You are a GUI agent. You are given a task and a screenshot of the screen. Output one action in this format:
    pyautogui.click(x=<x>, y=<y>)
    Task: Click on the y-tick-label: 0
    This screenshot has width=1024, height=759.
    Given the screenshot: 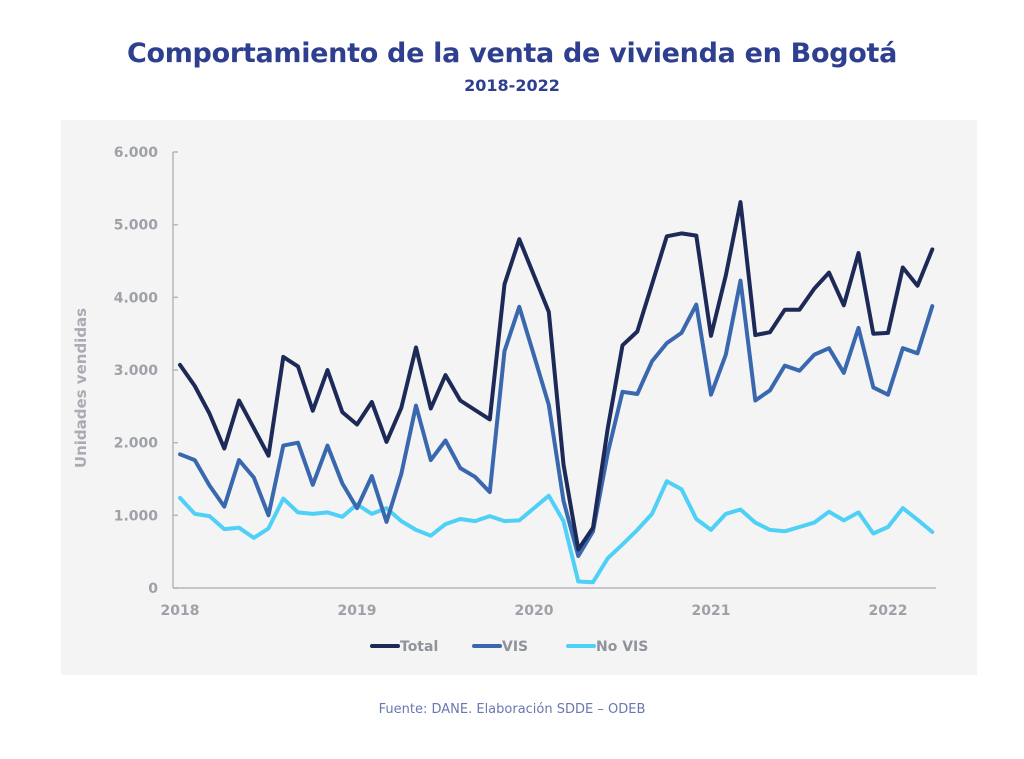 What is the action you would take?
    pyautogui.click(x=153, y=589)
    